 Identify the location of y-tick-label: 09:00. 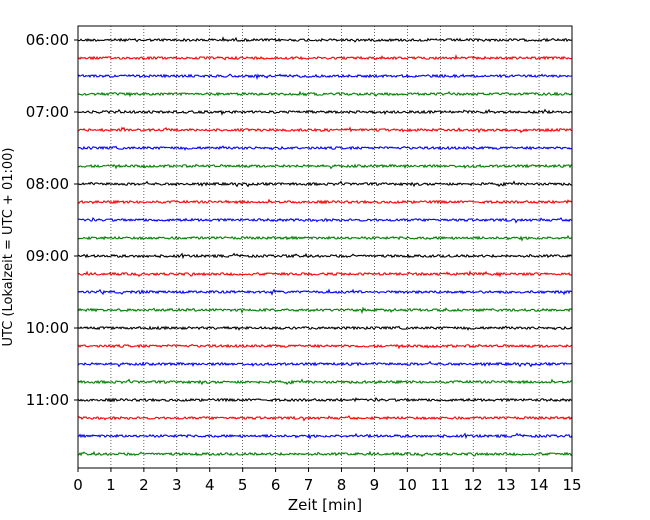
(47, 256).